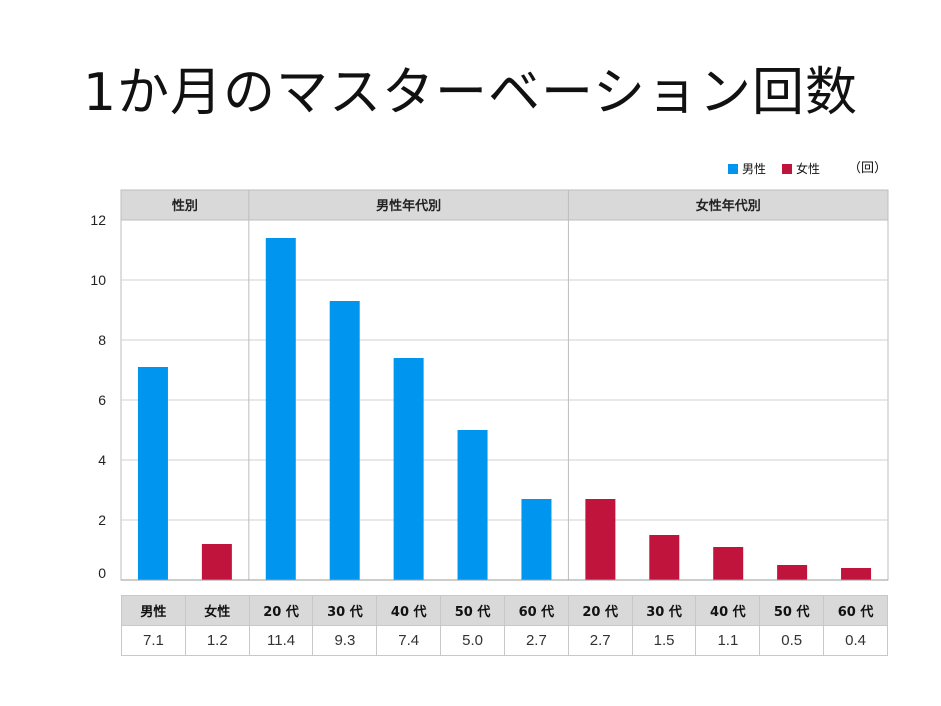 Image resolution: width=941 pixels, height=706 pixels. I want to click on legend-label-male: 男性, so click(754, 169).